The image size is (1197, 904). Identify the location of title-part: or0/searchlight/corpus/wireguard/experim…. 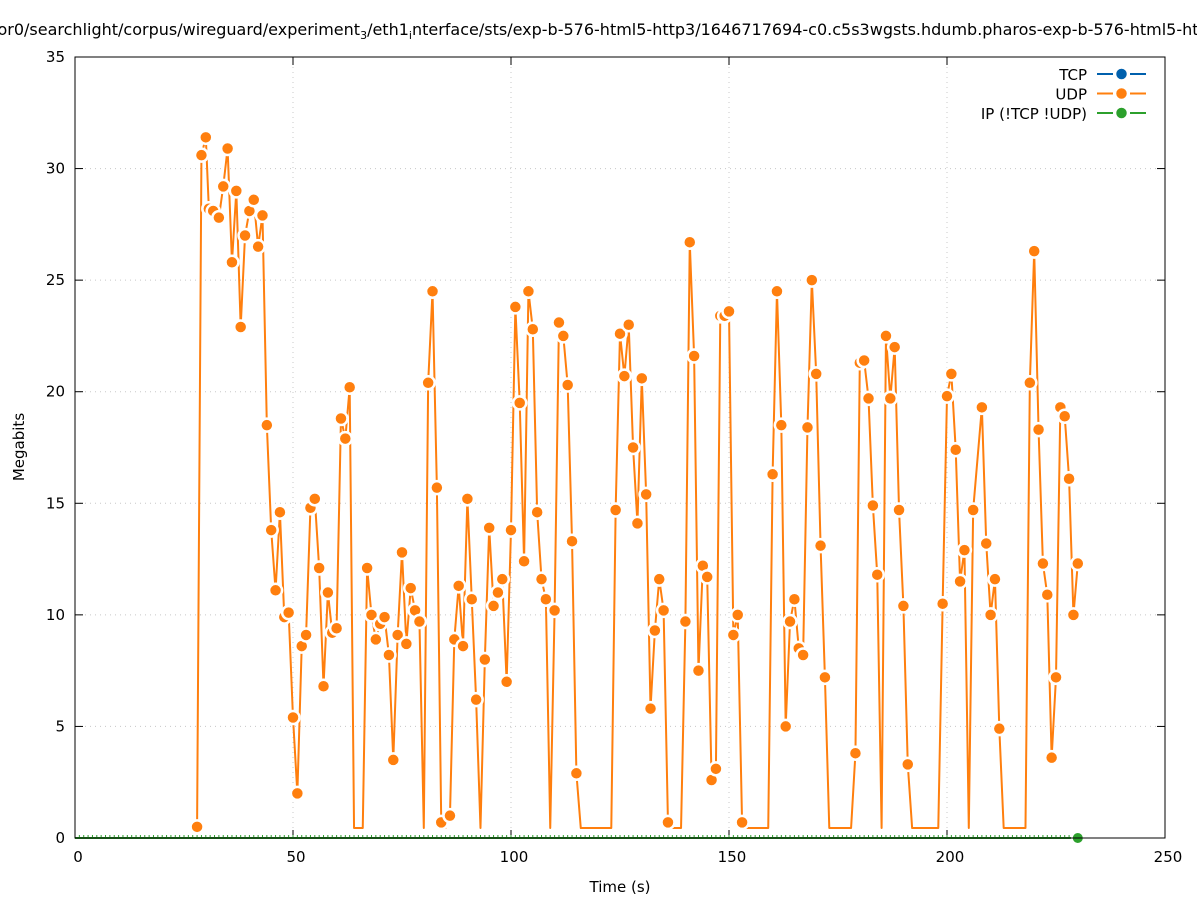
(180, 29).